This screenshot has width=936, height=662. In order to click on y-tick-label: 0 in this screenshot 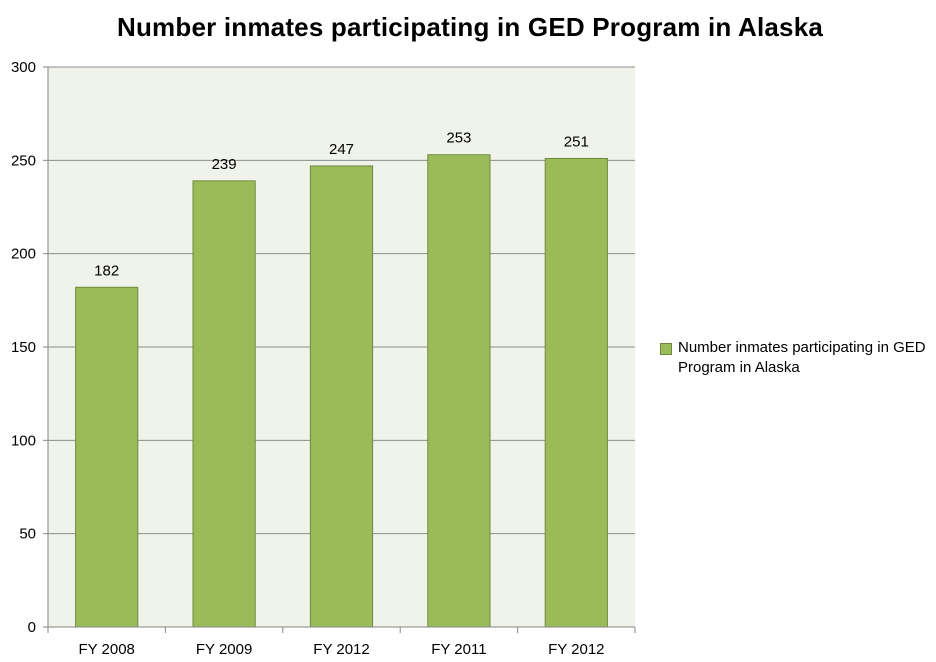, I will do `click(32, 627)`.